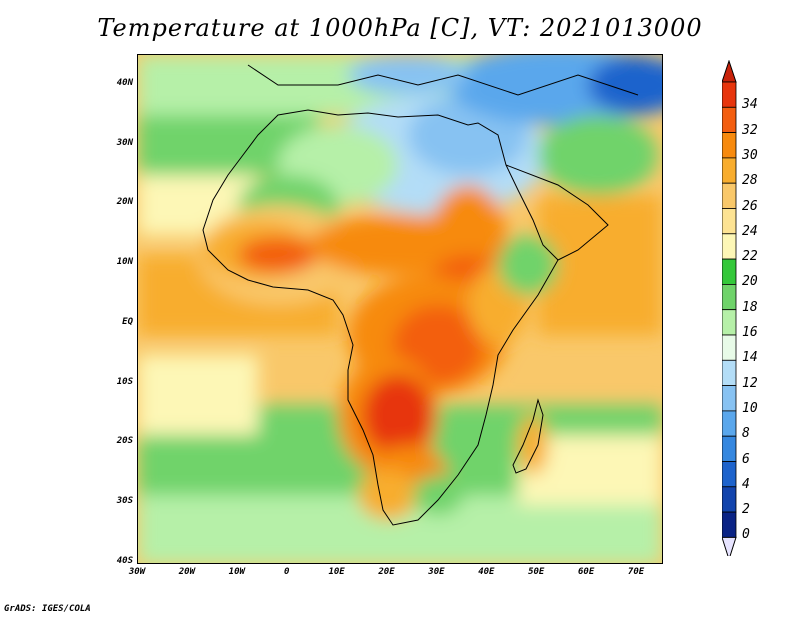 This screenshot has width=800, height=618. I want to click on arabia-outline, so click(557, 212).